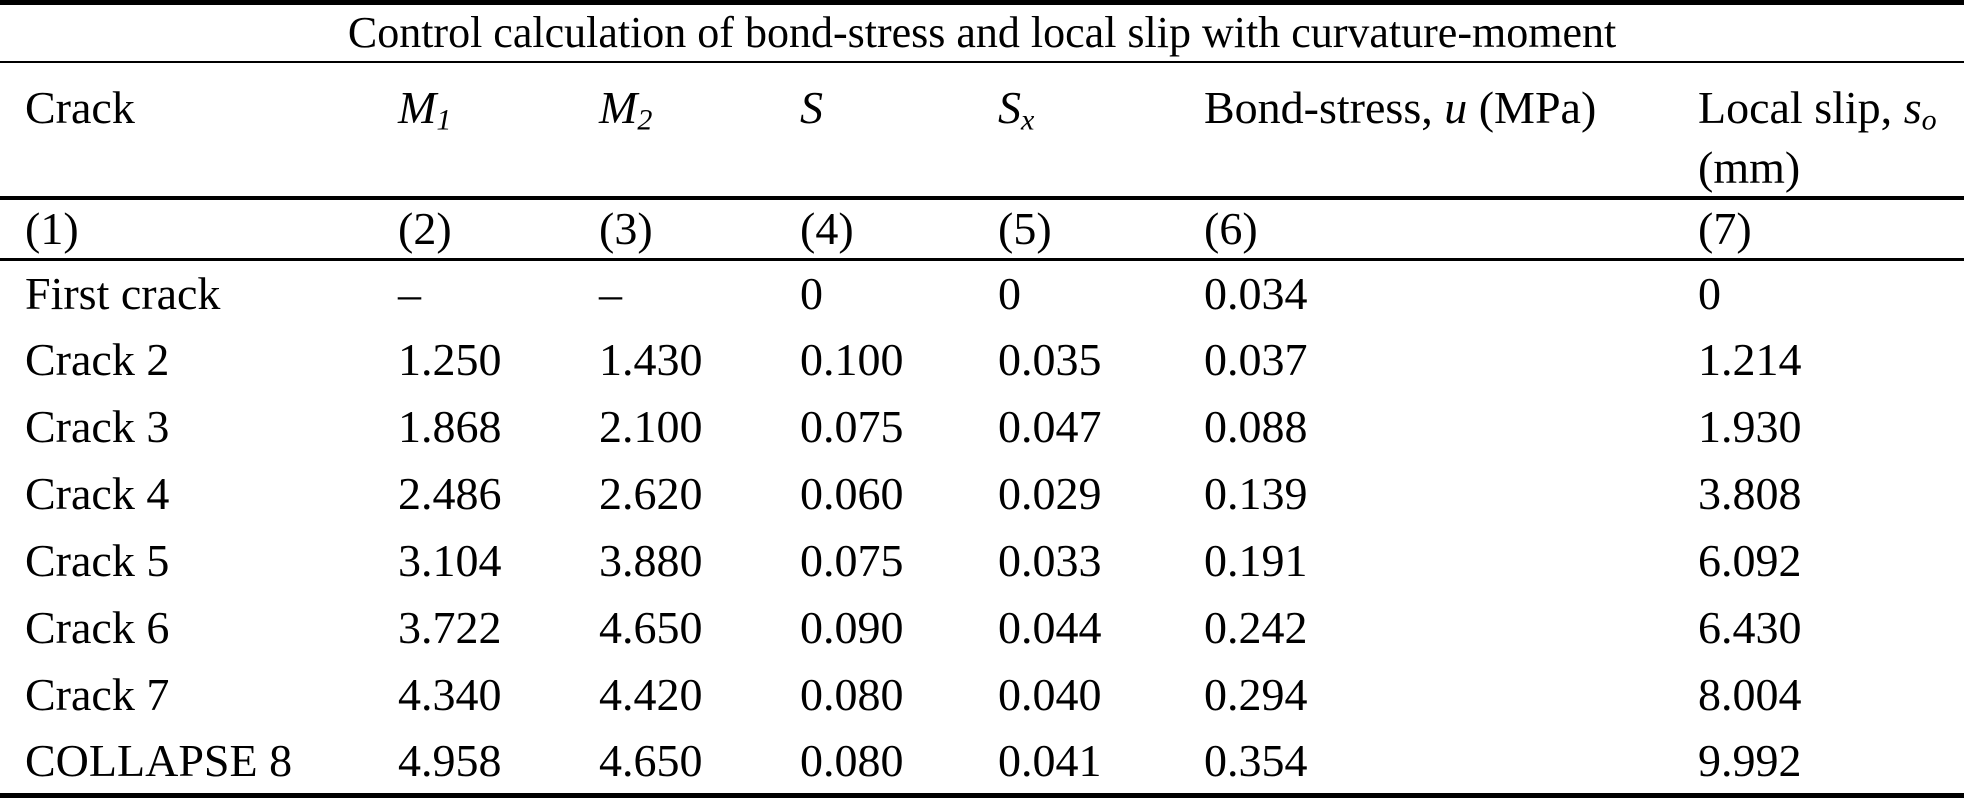 The width and height of the screenshot is (1964, 807). I want to click on cell-crack: Crack 2, so click(97, 359).